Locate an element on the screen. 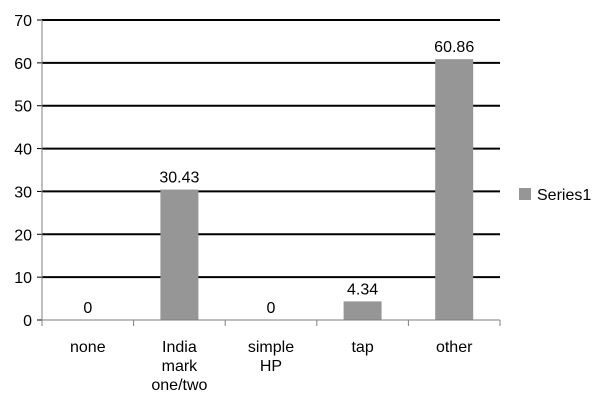  data-label: 4.34 is located at coordinates (362, 289).